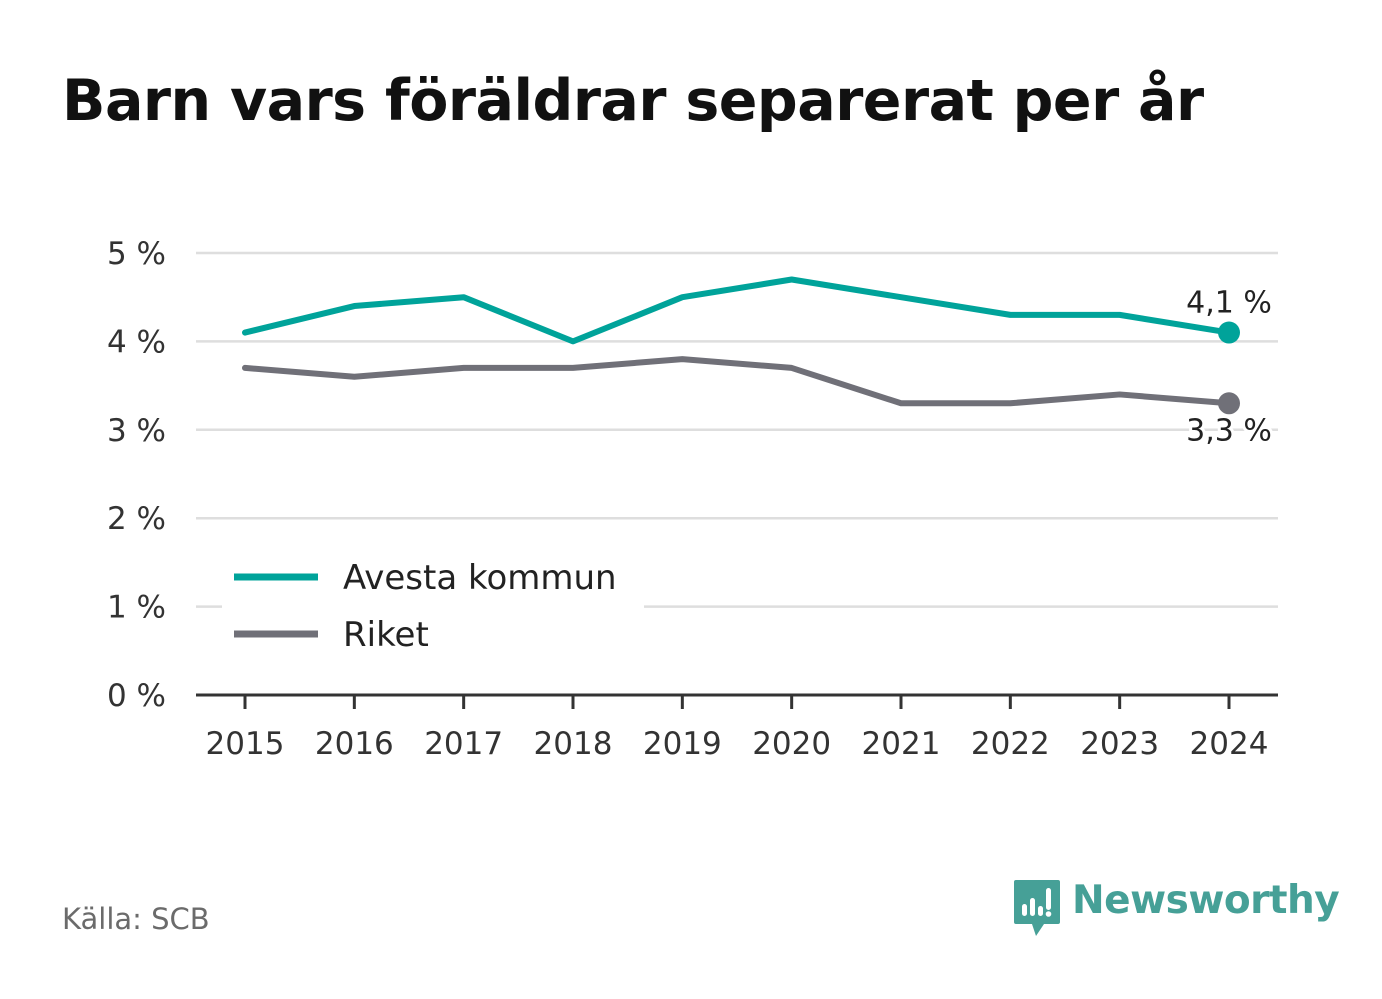 The height and width of the screenshot is (999, 1382). I want to click on y-tick-label: 0 %, so click(136, 696).